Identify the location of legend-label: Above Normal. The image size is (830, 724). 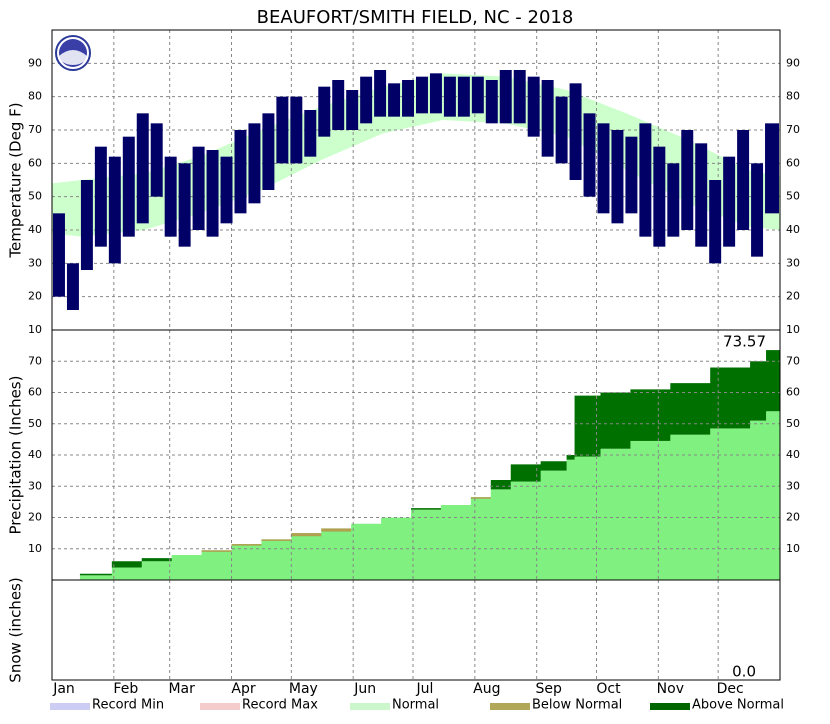
(738, 705).